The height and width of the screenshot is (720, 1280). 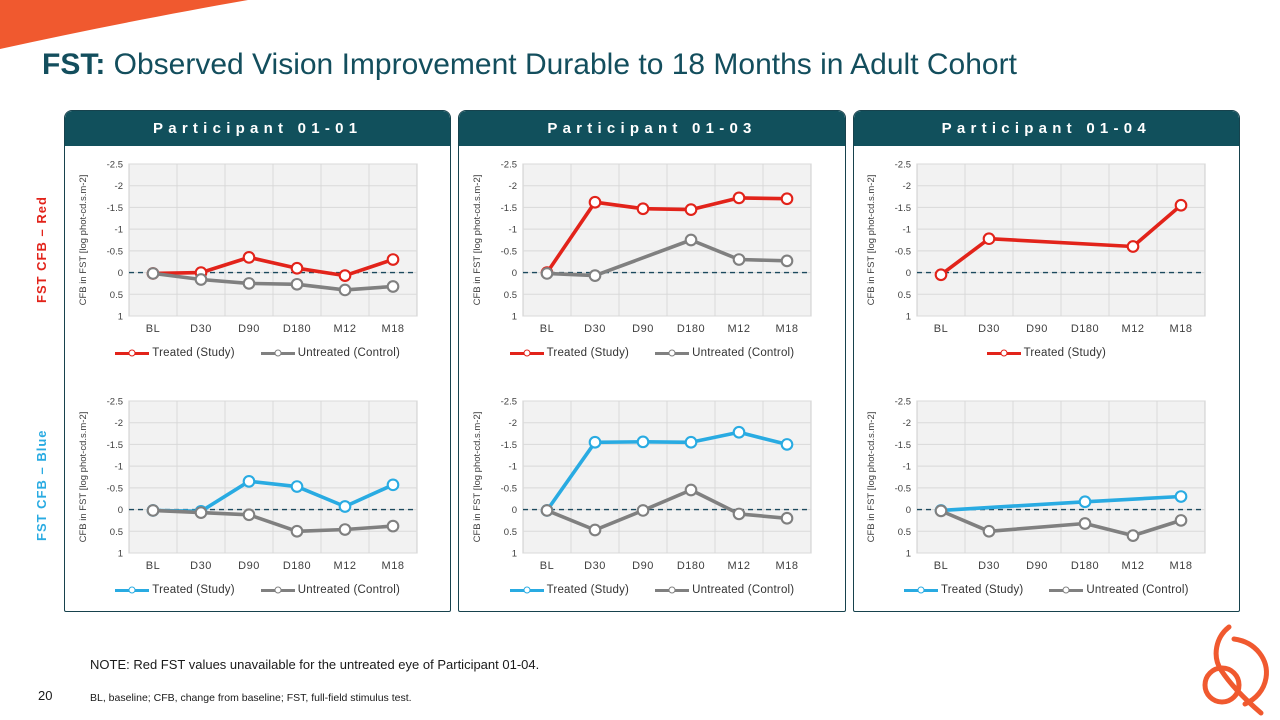 I want to click on page-number: 20, so click(x=45, y=695).